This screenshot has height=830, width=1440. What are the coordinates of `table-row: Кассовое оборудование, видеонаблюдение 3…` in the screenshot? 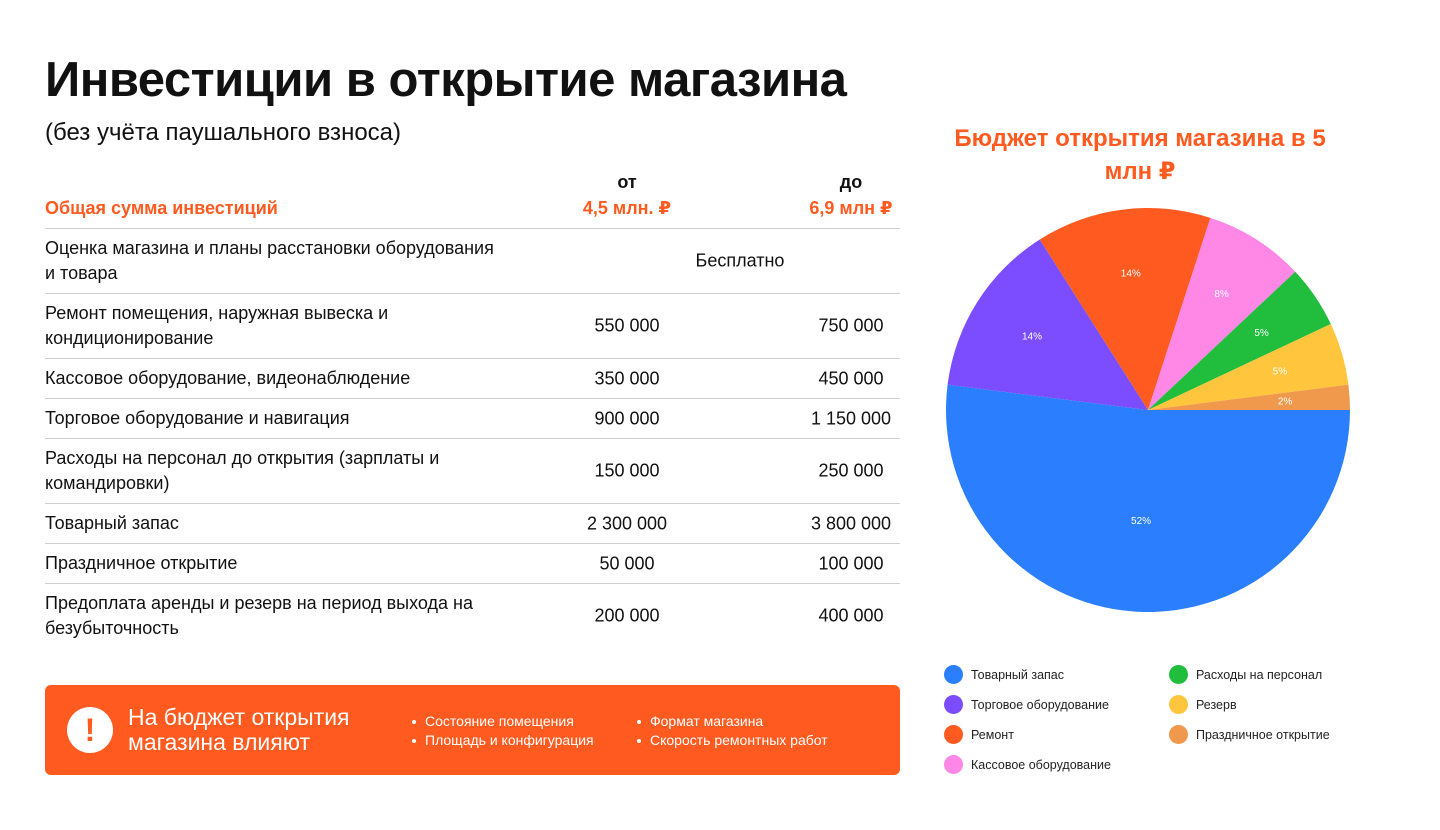 It's located at (472, 379).